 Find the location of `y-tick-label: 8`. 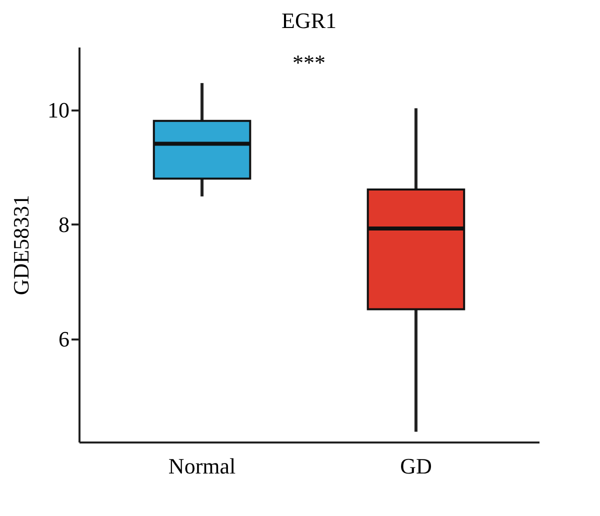

y-tick-label: 8 is located at coordinates (64, 224).